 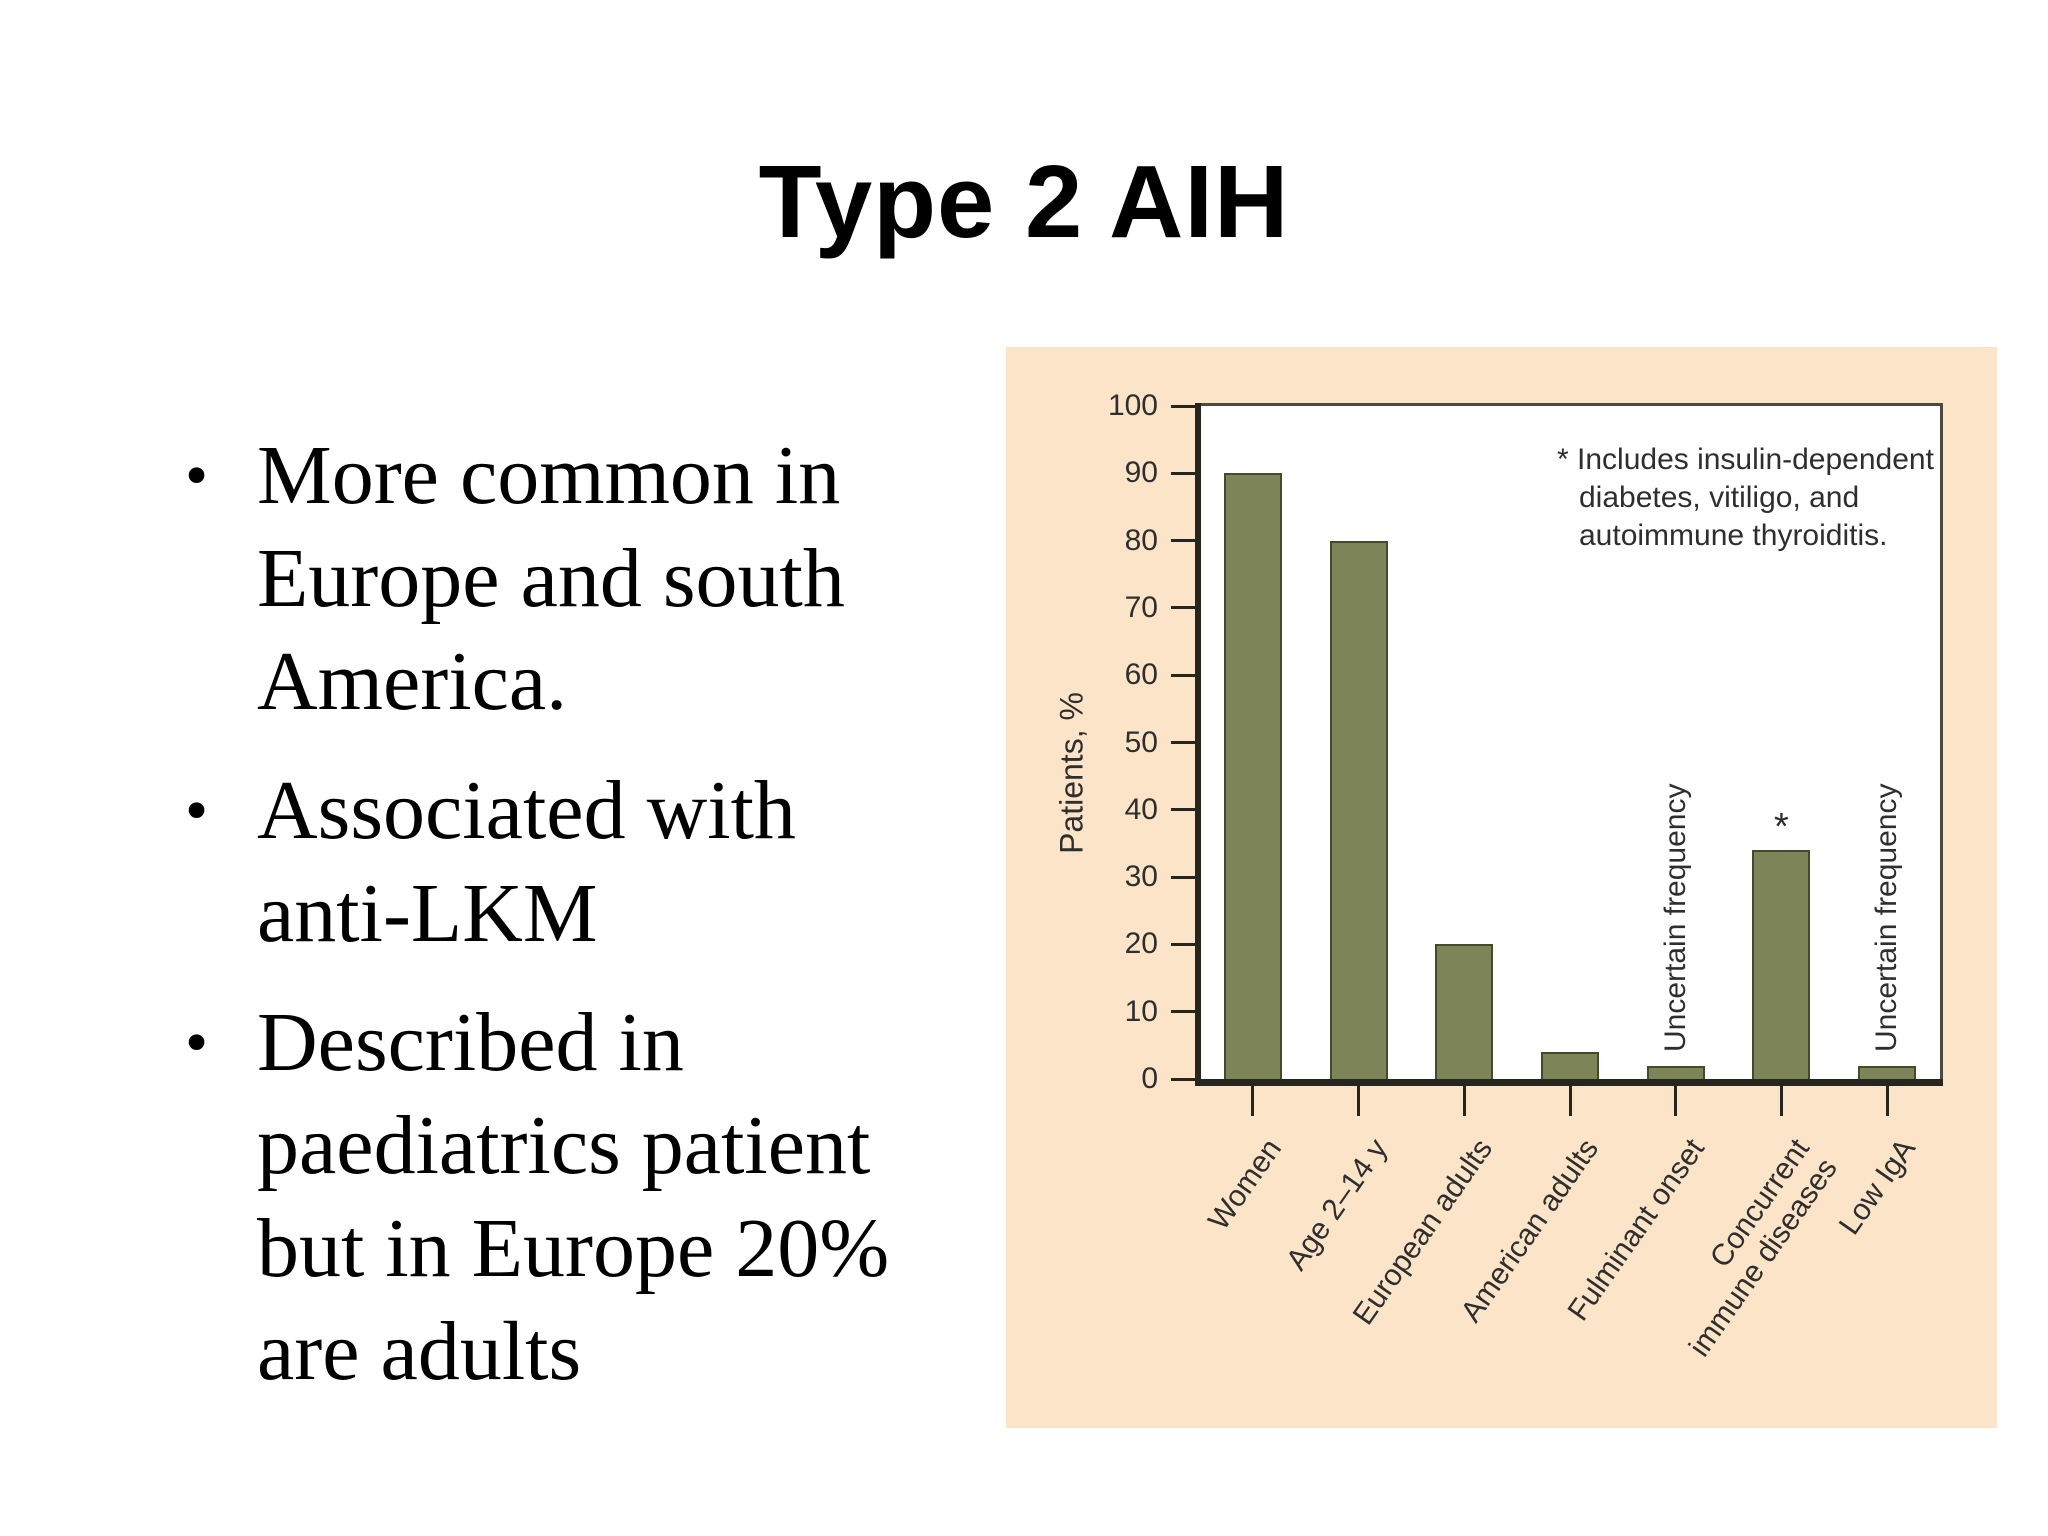 What do you see at coordinates (565, 862) in the screenshot?
I see `list-item: • Associated with anti-LKM` at bounding box center [565, 862].